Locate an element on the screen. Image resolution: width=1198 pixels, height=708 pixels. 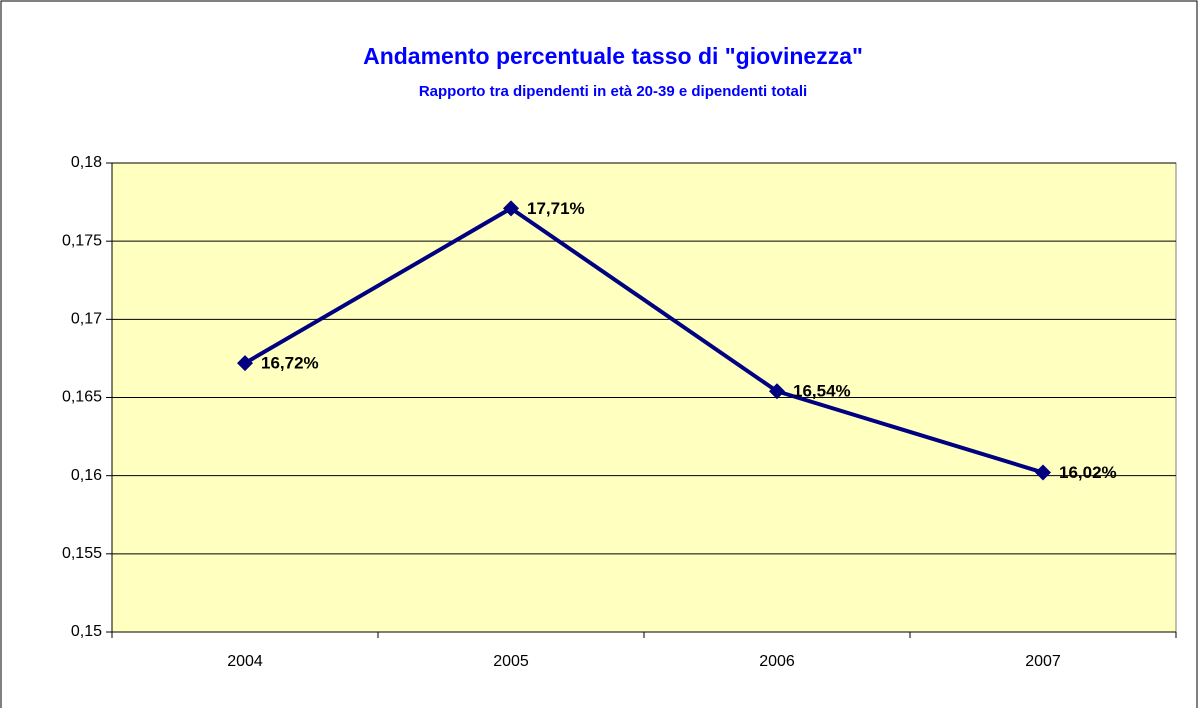
y-tick-label: 0,165 is located at coordinates (82, 397).